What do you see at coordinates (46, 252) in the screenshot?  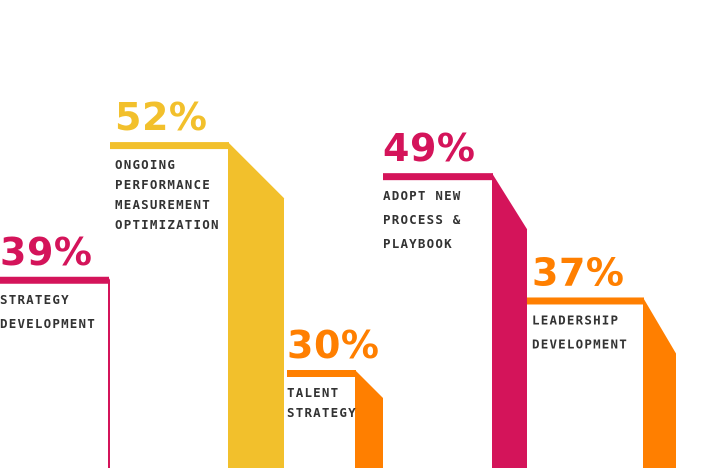 I see `bar-value-label: 39%` at bounding box center [46, 252].